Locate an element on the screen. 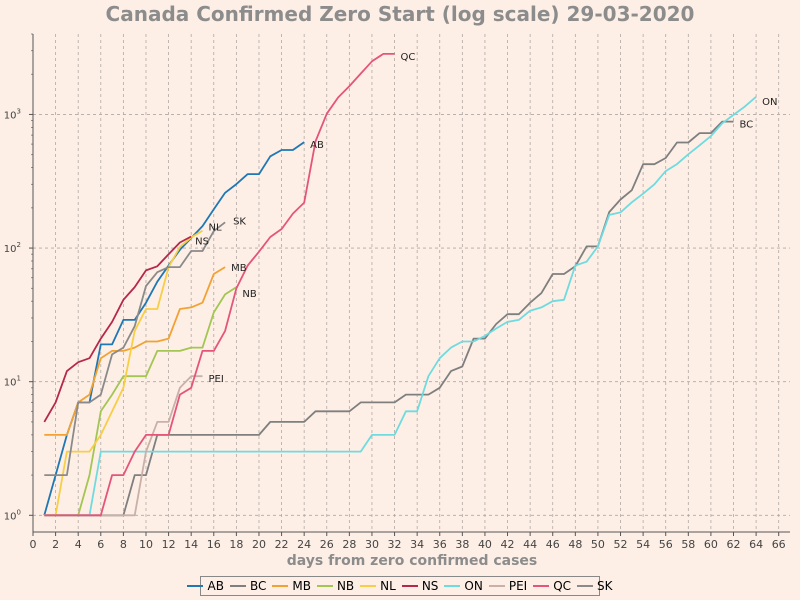  x-tick-label: 8 is located at coordinates (123, 544).